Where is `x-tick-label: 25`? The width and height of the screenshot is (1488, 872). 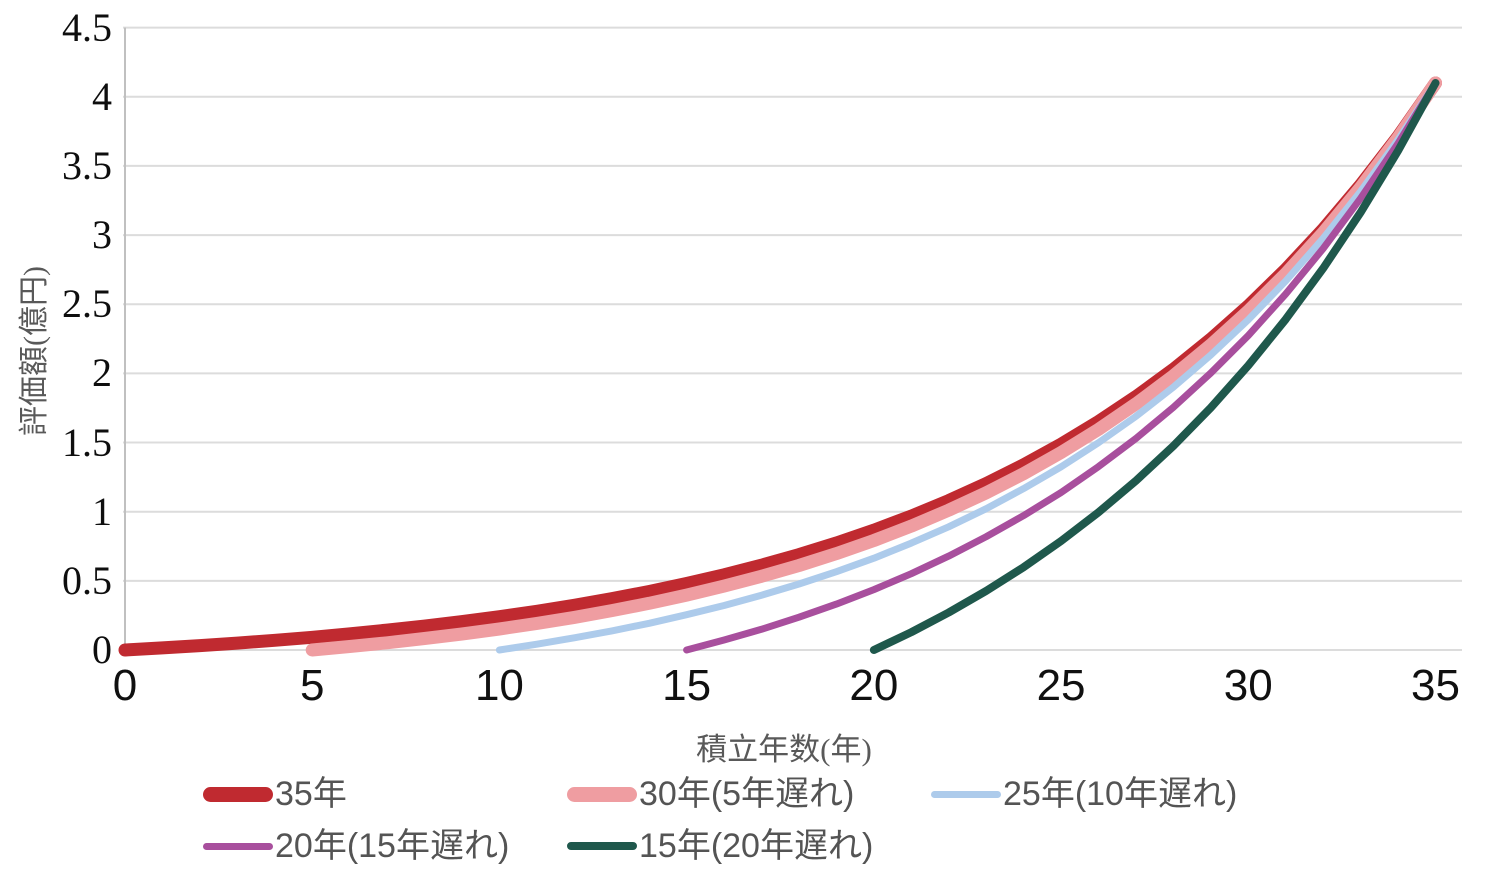
x-tick-label: 25 is located at coordinates (1061, 685).